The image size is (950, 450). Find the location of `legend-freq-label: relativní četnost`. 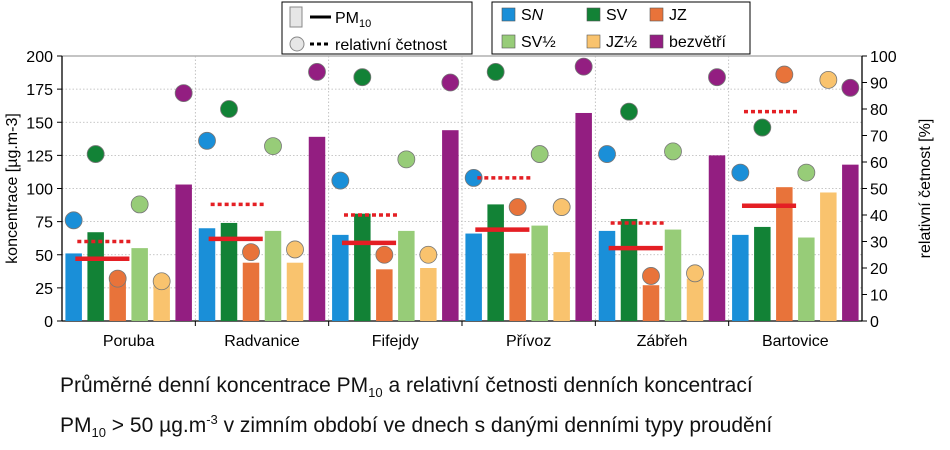

legend-freq-label: relativní četnost is located at coordinates (391, 45).